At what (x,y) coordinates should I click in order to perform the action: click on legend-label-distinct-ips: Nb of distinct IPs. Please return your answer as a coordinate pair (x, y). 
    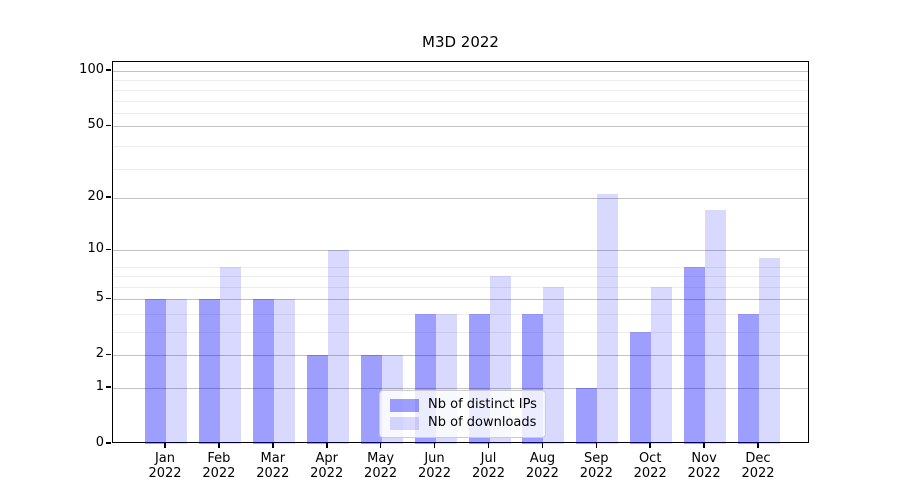
    Looking at the image, I should click on (482, 404).